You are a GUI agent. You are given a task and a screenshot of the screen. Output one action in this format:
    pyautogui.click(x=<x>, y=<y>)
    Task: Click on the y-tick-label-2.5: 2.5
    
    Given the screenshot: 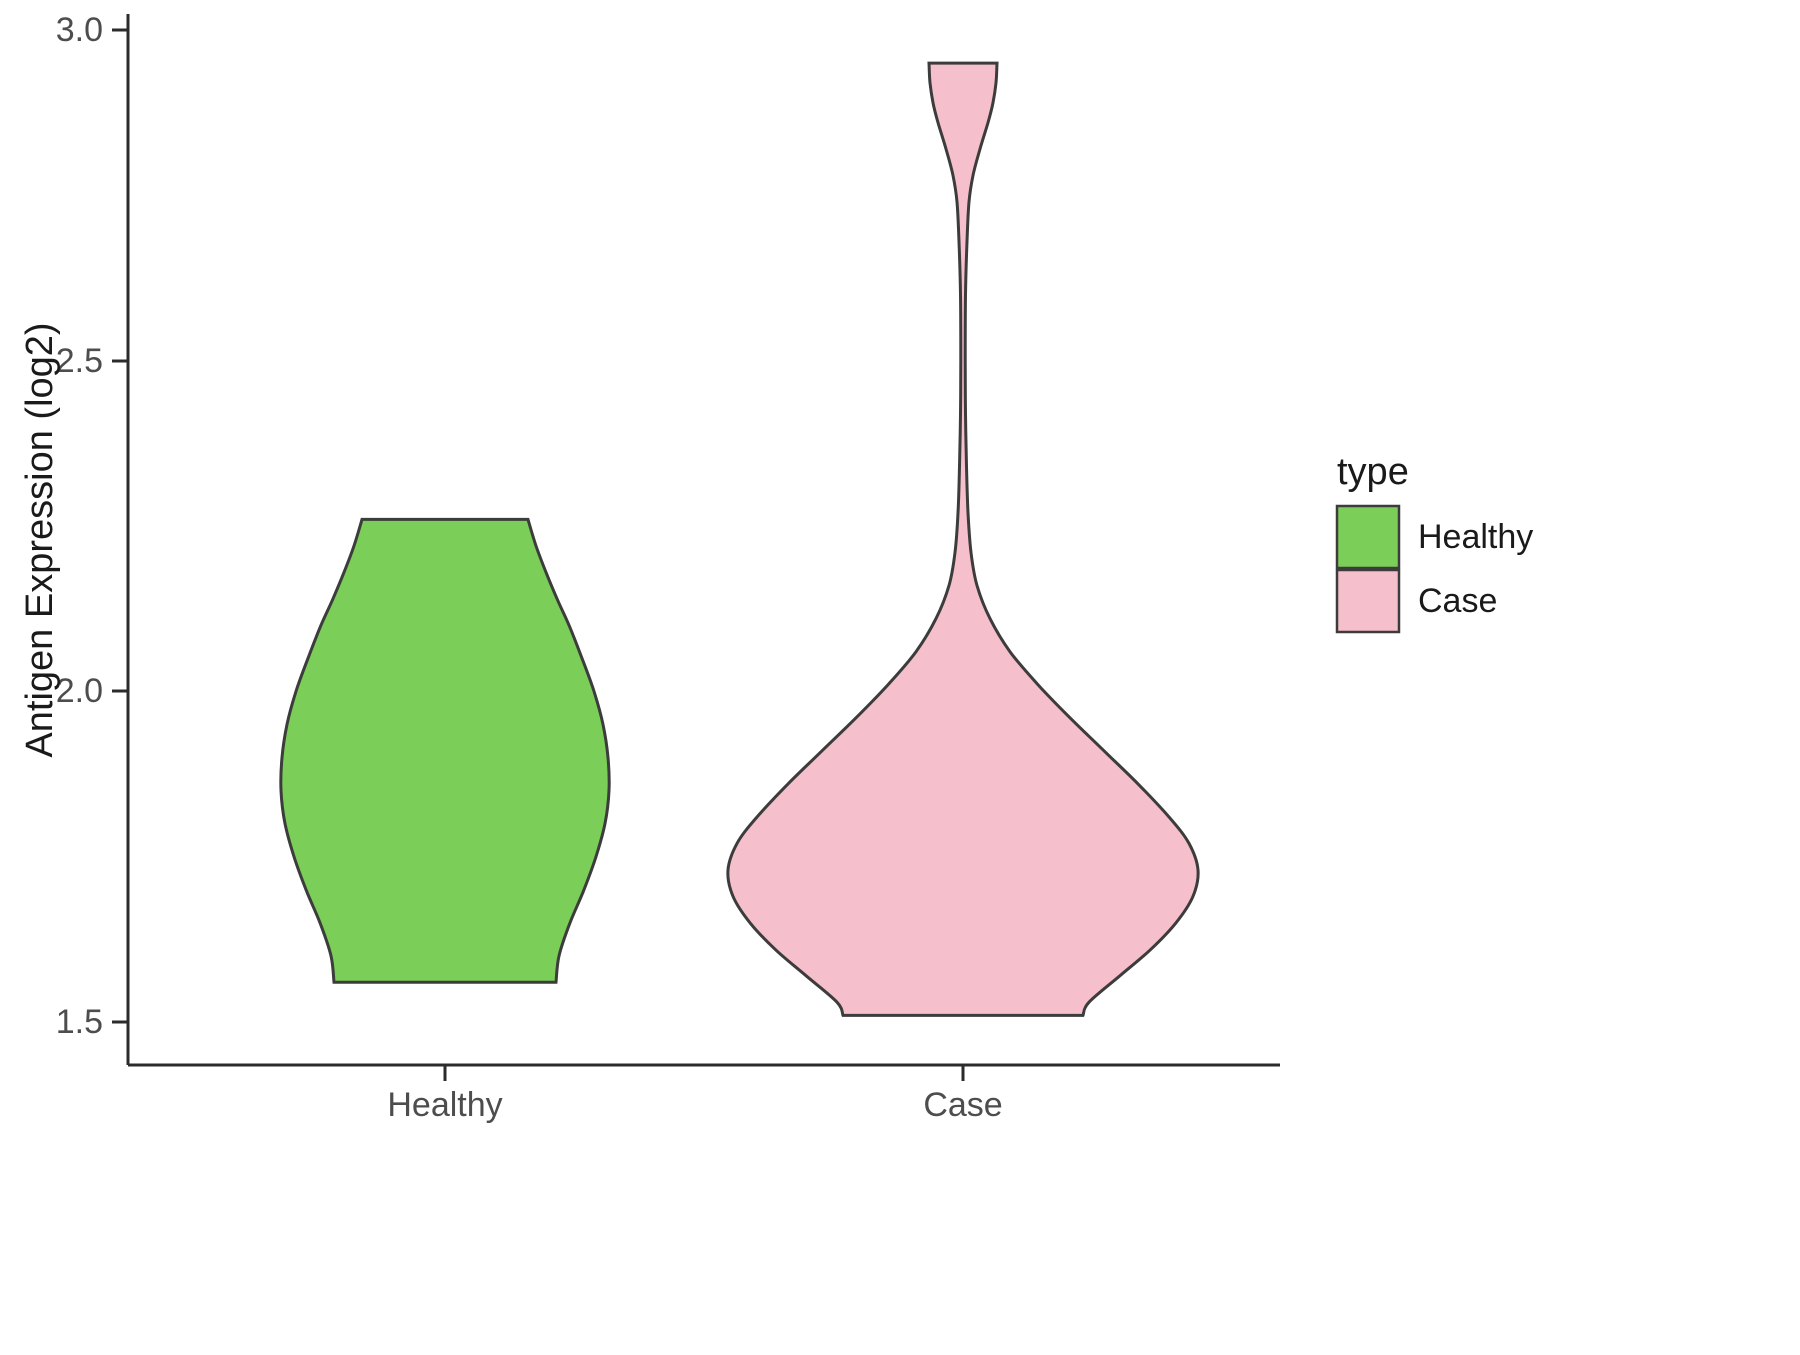 What is the action you would take?
    pyautogui.click(x=79, y=361)
    